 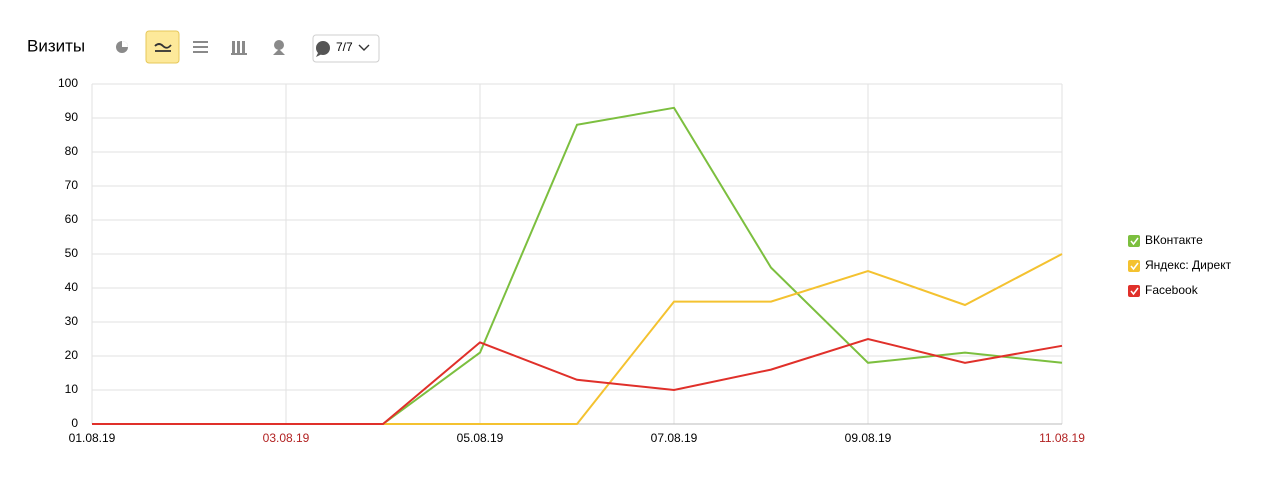 I want to click on comments-counter: 7/7, so click(x=344, y=47).